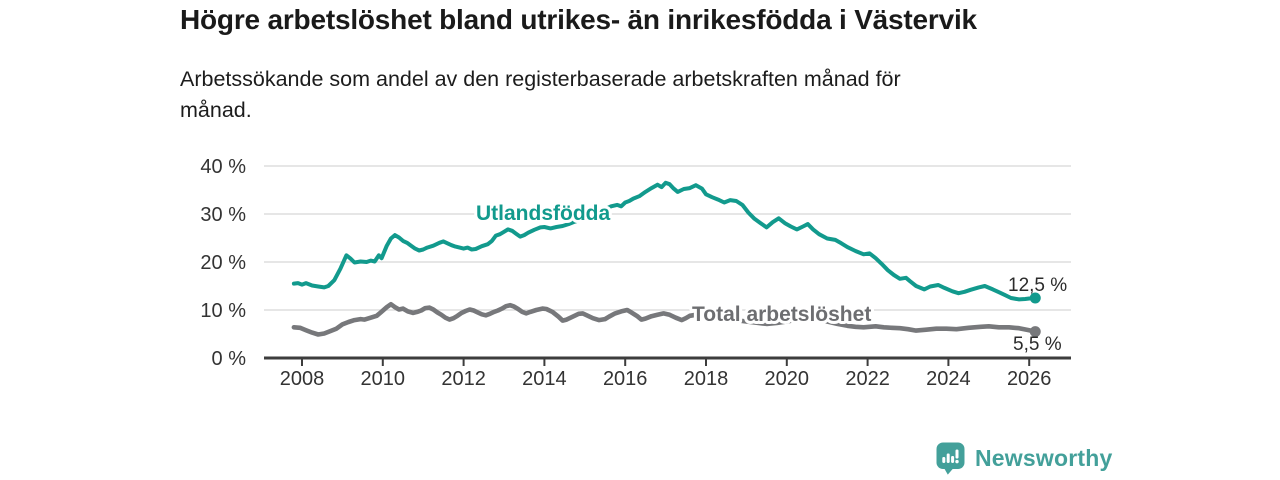  Describe the element at coordinates (1037, 344) in the screenshot. I see `series-end-value: 5,5 %` at that location.